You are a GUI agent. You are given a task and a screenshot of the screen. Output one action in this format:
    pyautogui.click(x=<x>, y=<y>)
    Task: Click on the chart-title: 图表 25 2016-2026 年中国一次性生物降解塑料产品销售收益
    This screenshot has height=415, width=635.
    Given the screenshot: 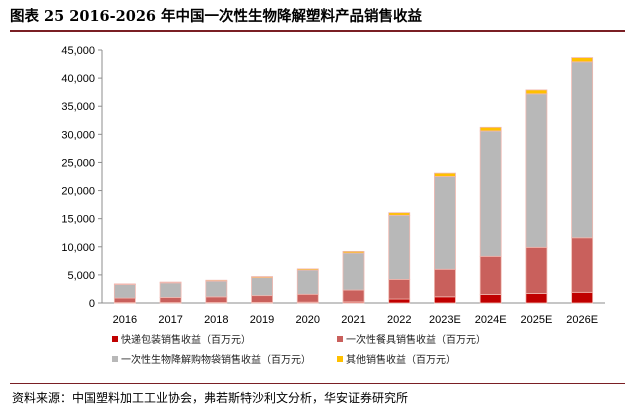 What is the action you would take?
    pyautogui.click(x=216, y=16)
    